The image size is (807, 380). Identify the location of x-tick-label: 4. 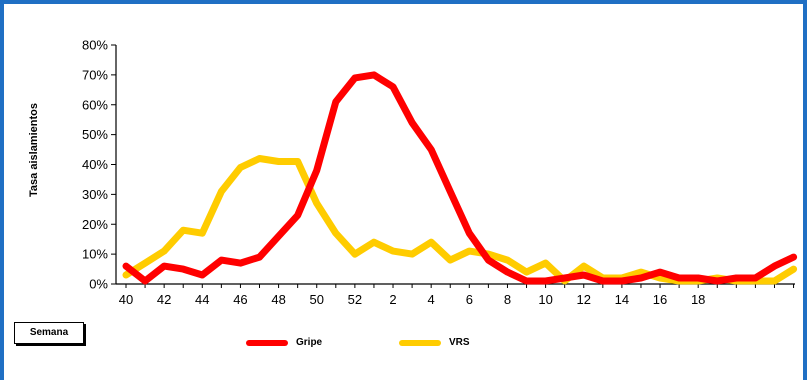
(431, 299).